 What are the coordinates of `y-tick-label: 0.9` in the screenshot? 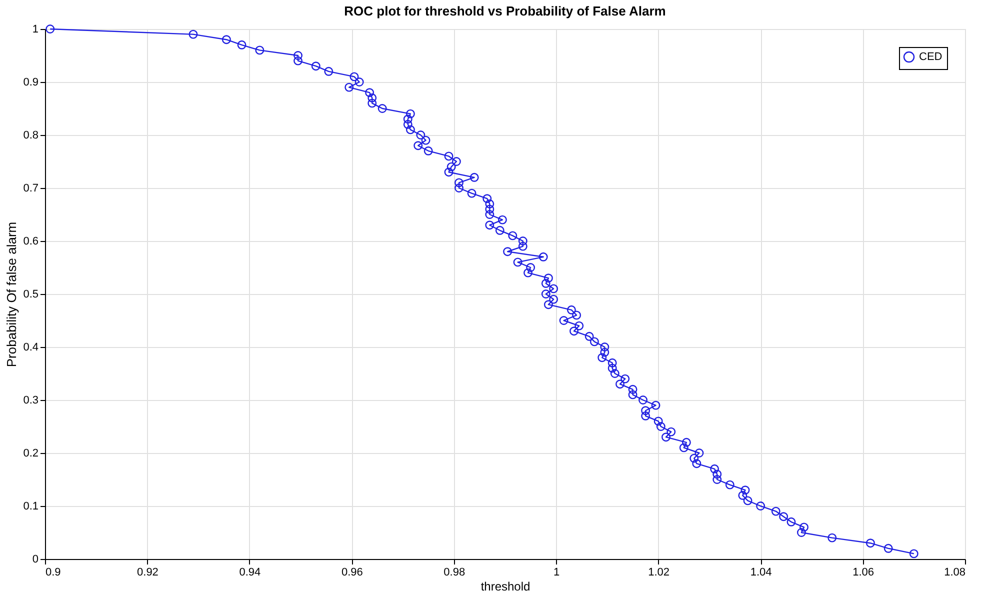 It's located at (30, 82).